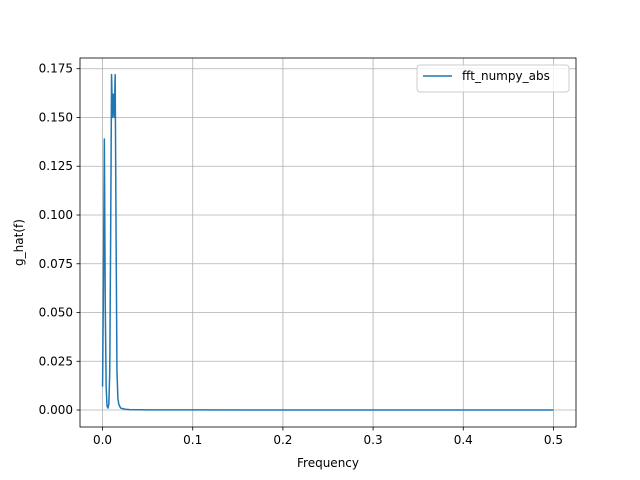  I want to click on x-axis-label: Frequency, so click(328, 463).